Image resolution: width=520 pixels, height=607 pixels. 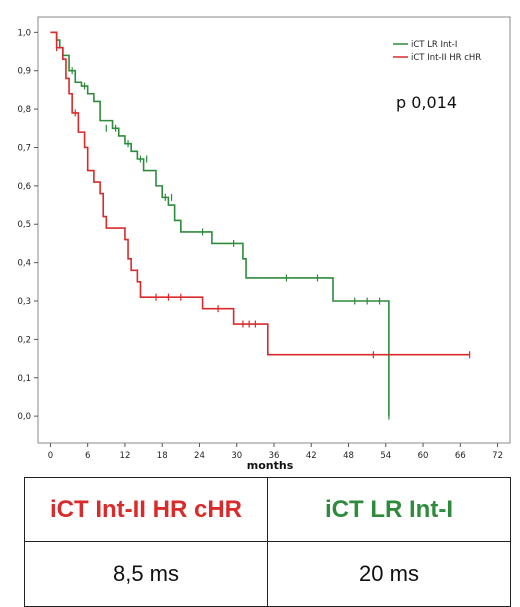 I want to click on x-axis-ticks: 0 6 12 18 24 30 36 42 48 54 60 66 72, so click(x=275, y=452).